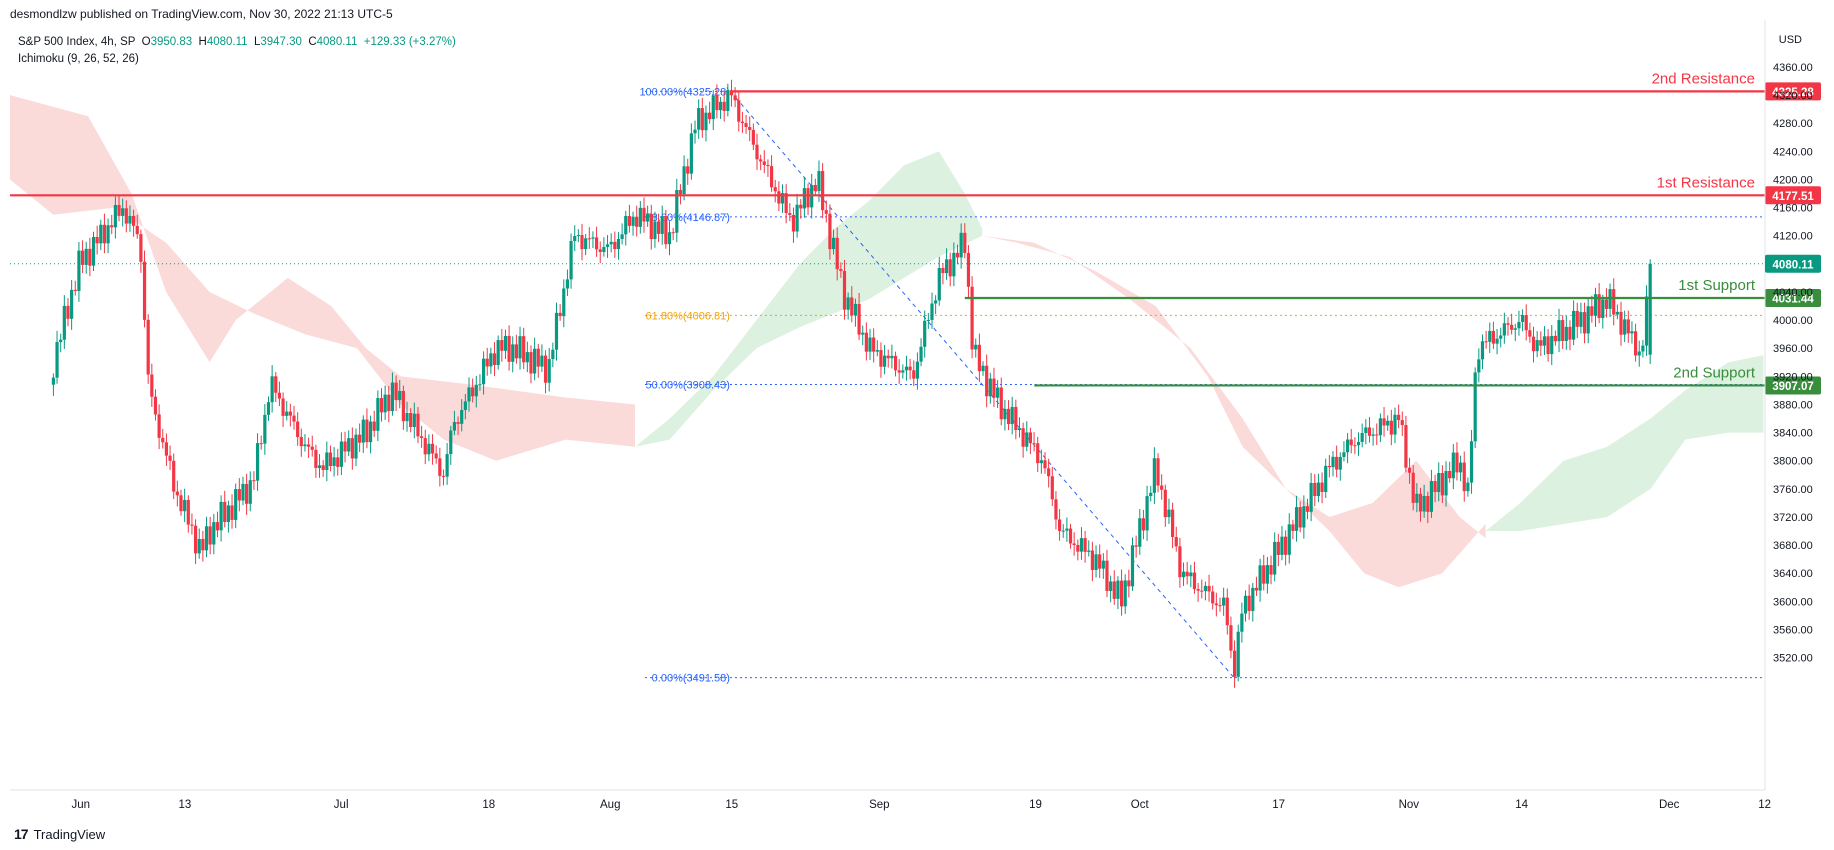 This screenshot has width=1834, height=850. What do you see at coordinates (77, 42) in the screenshot?
I see `symbol-name: S&P 500 Index, 4h, SP` at bounding box center [77, 42].